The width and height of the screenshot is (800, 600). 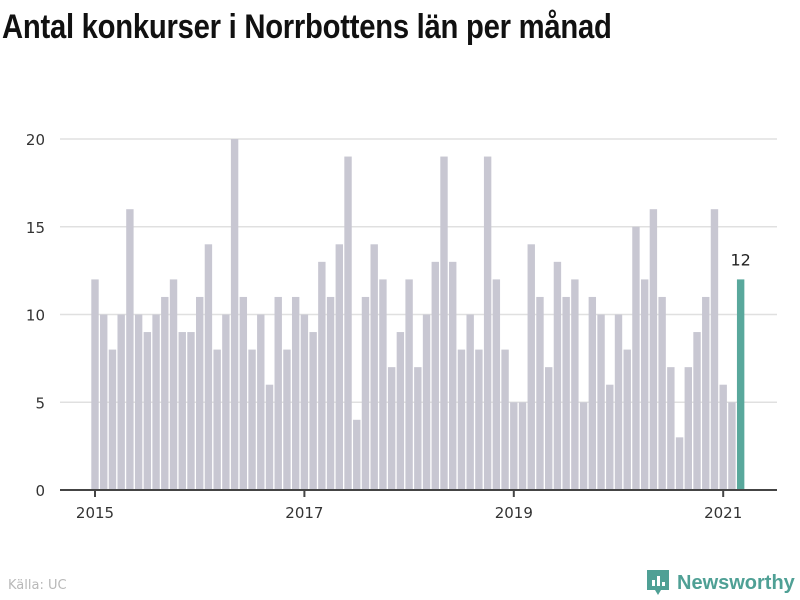 What do you see at coordinates (740, 259) in the screenshot?
I see `data-label: 12` at bounding box center [740, 259].